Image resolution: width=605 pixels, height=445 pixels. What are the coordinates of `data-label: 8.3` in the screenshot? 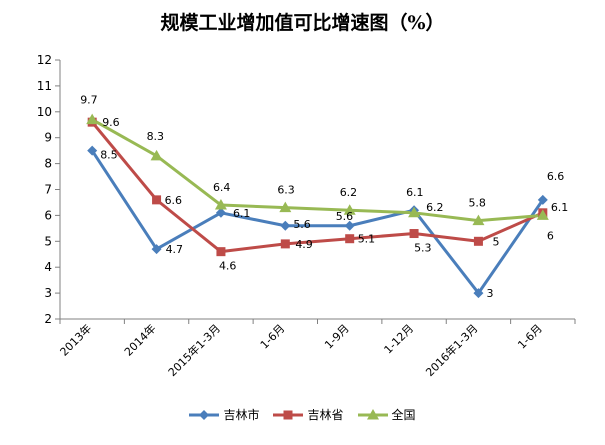 It's located at (156, 136).